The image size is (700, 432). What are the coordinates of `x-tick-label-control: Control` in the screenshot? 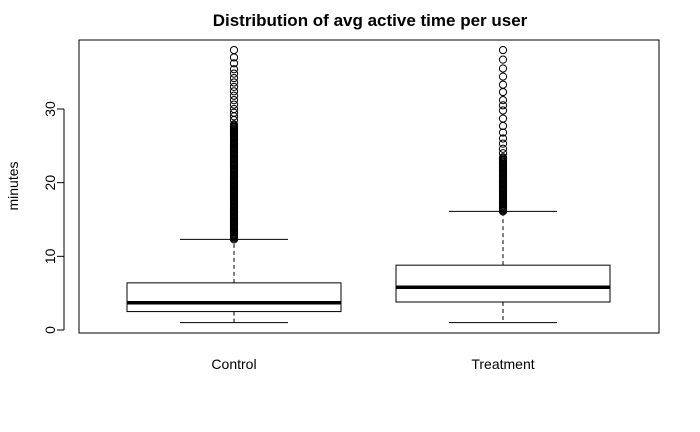 It's located at (233, 364).